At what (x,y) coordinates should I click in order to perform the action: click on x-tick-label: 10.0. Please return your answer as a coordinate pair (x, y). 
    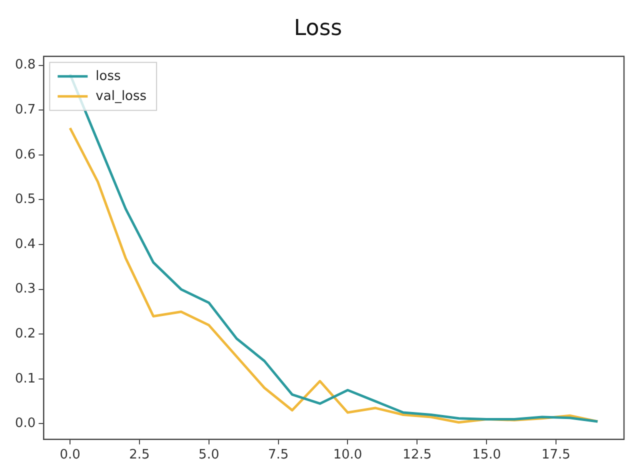
    Looking at the image, I should click on (347, 455).